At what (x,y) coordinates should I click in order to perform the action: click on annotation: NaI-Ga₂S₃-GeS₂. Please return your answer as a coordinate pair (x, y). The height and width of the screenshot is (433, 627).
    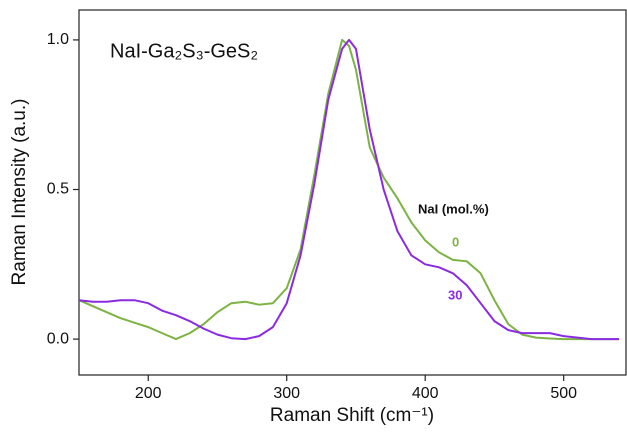
    Looking at the image, I should click on (184, 51).